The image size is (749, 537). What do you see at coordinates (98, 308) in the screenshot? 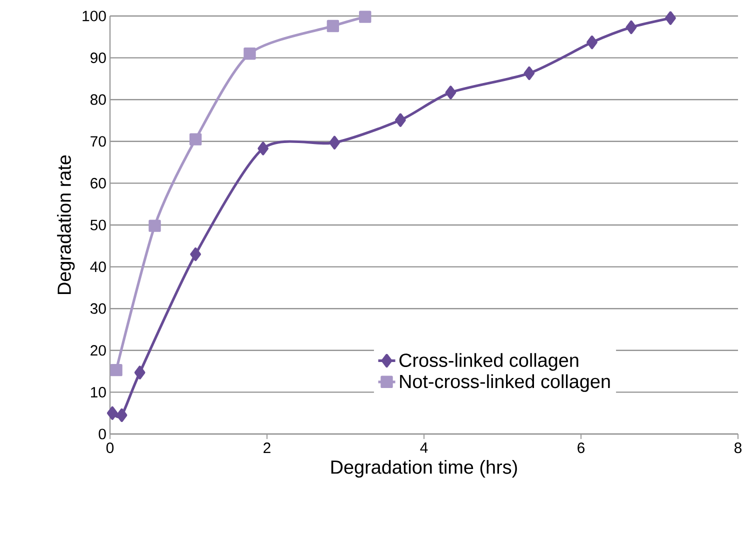
I see `y-tick-label: 30` at bounding box center [98, 308].